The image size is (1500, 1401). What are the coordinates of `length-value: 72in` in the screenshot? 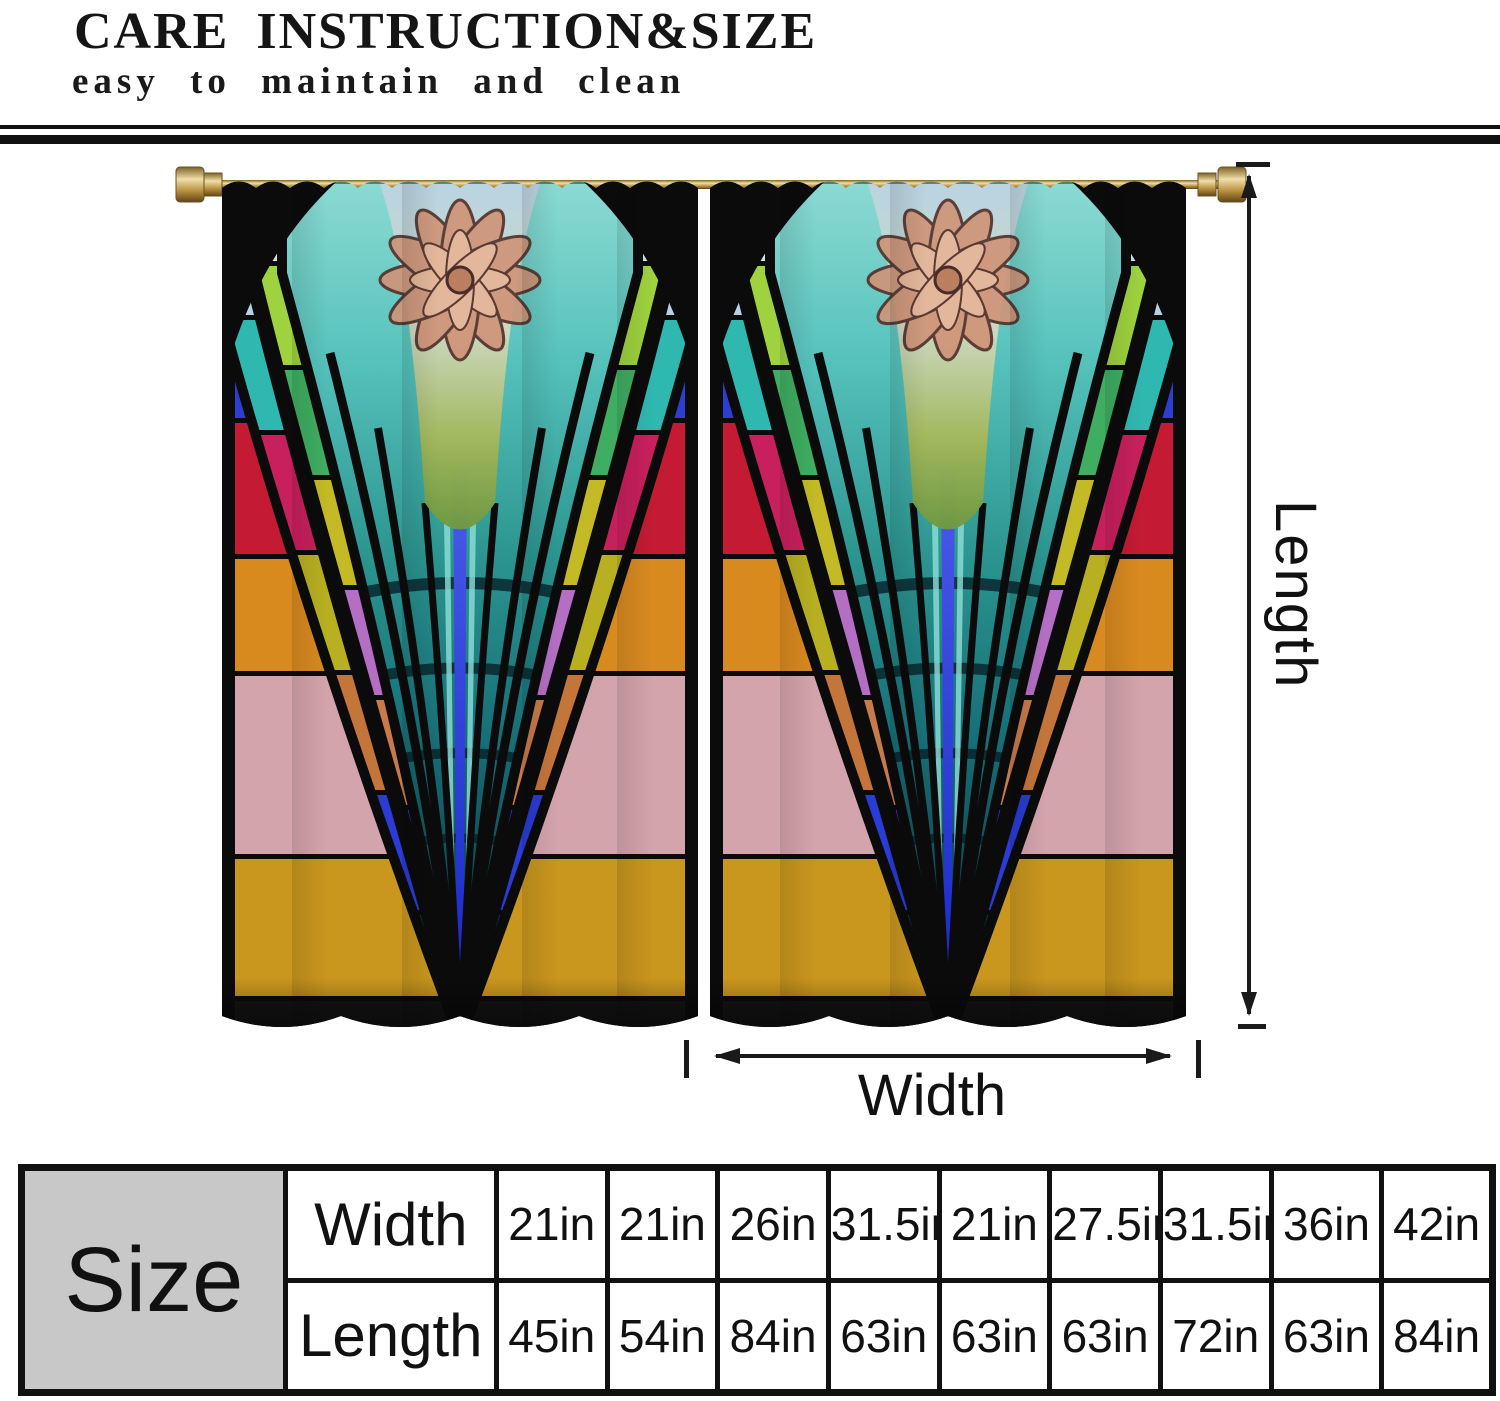 It's located at (1215, 1336).